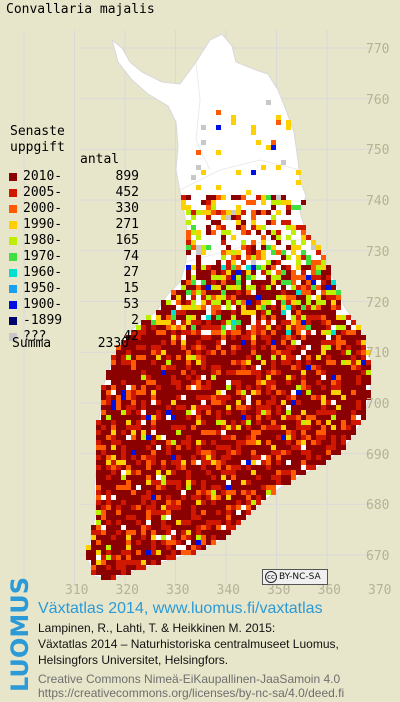  I want to click on license-badge: cc BY-NC-SA, so click(295, 577).